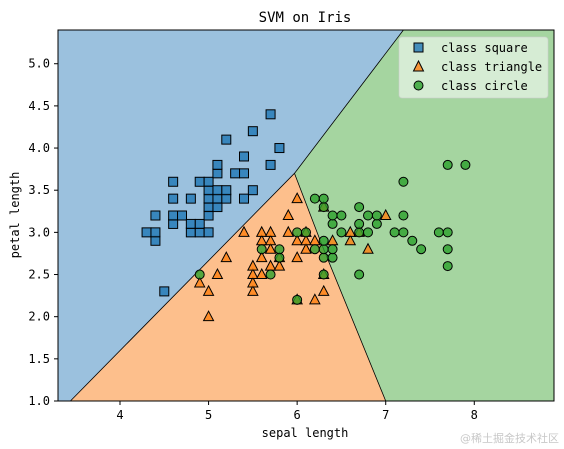  What do you see at coordinates (418, 47) in the screenshot?
I see `legend-marker-square` at bounding box center [418, 47].